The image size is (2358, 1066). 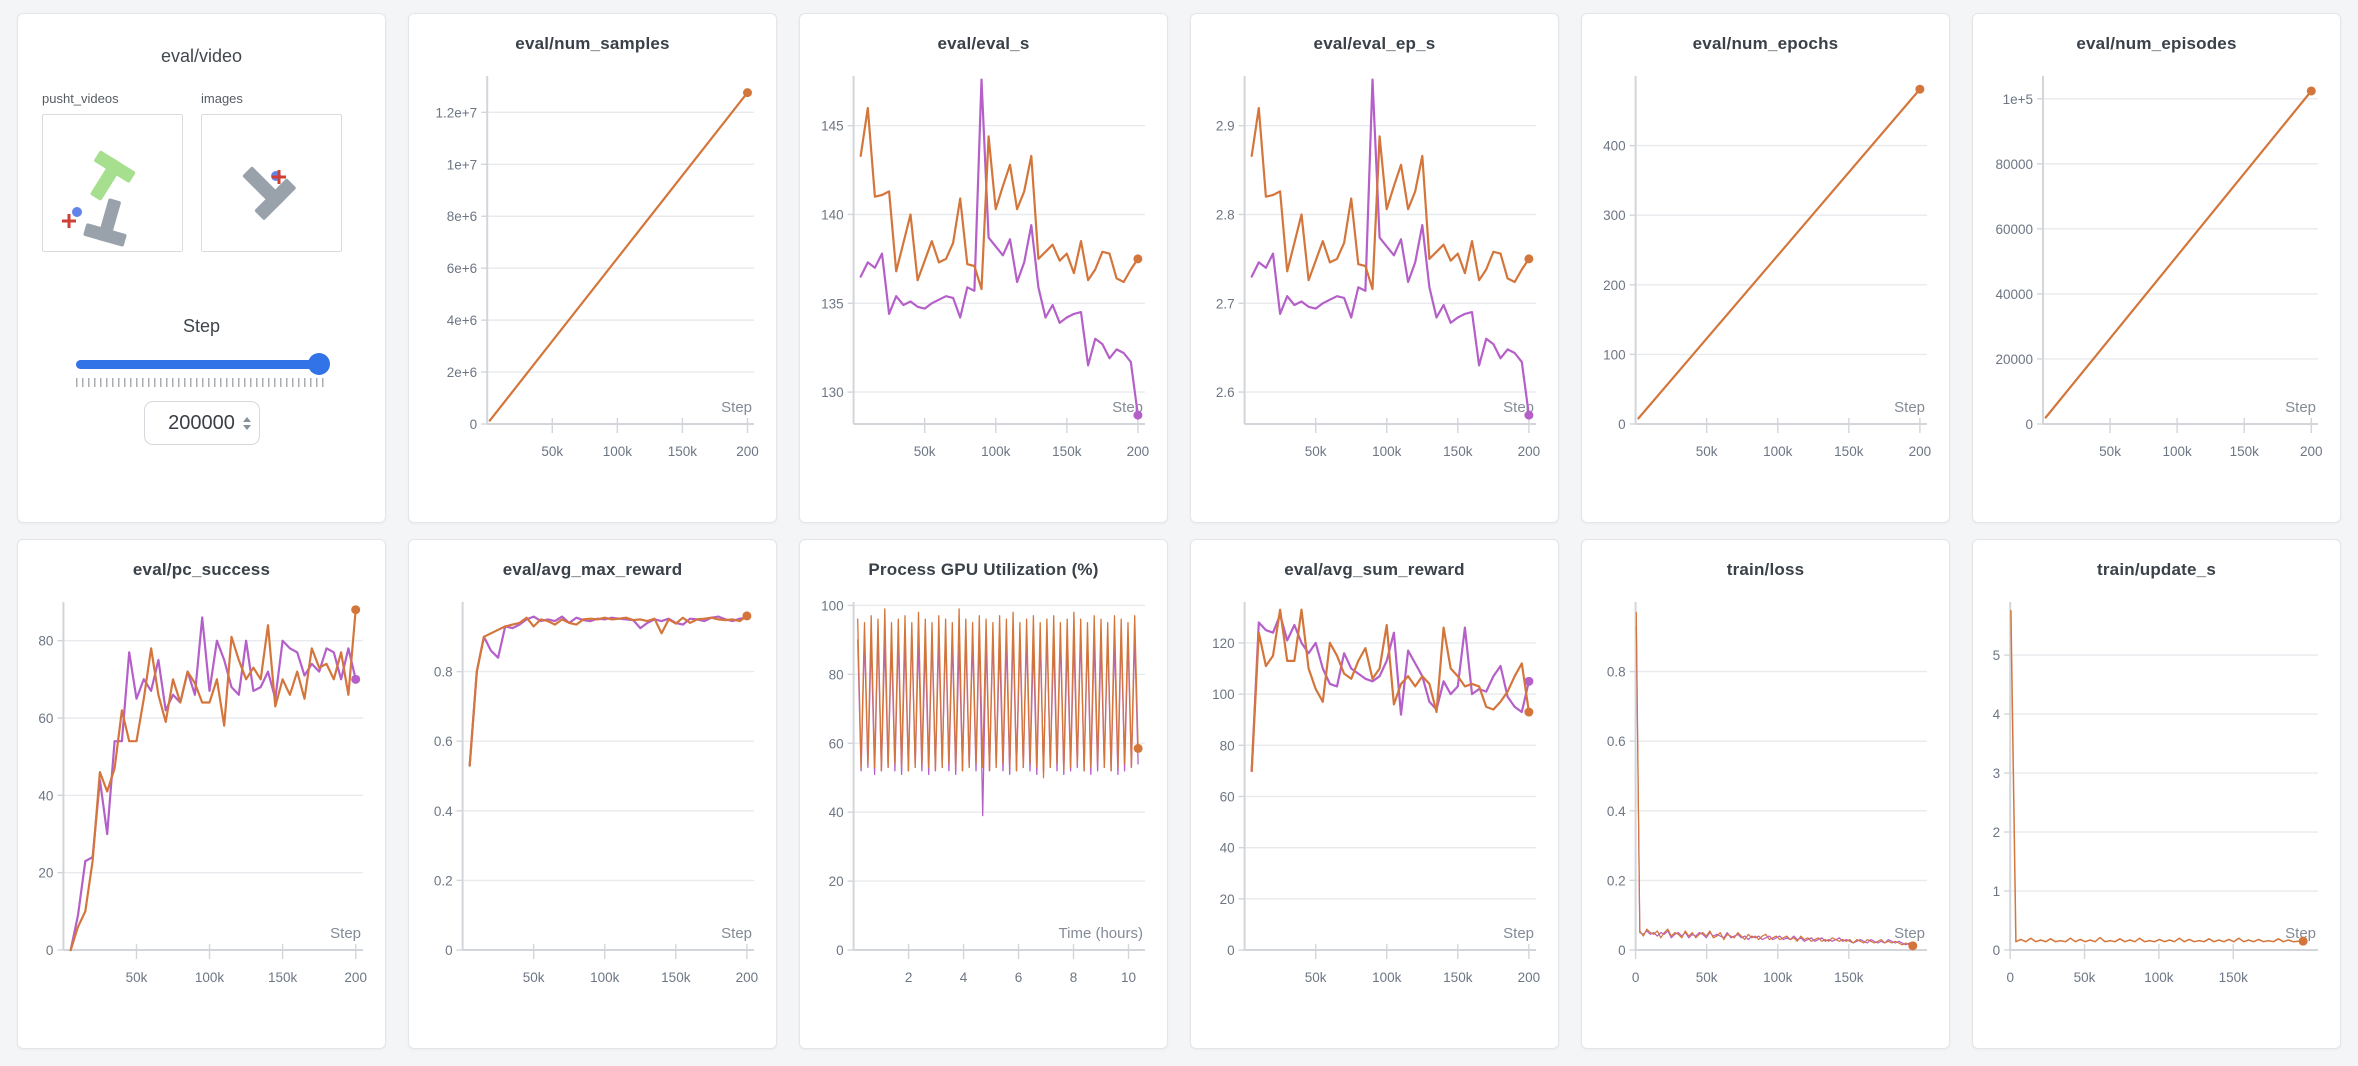 I want to click on video-panel-title: eval/video, so click(x=201, y=56).